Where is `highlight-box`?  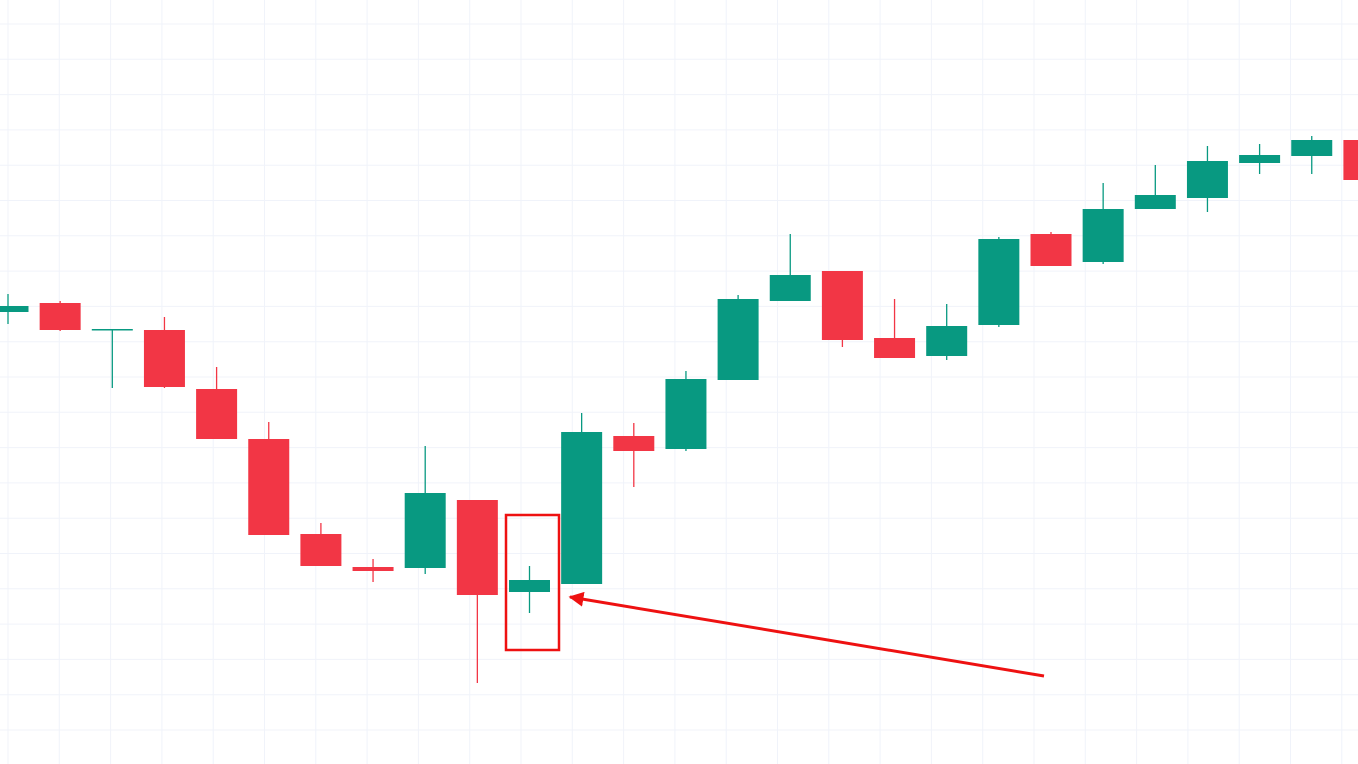
highlight-box is located at coordinates (532, 582).